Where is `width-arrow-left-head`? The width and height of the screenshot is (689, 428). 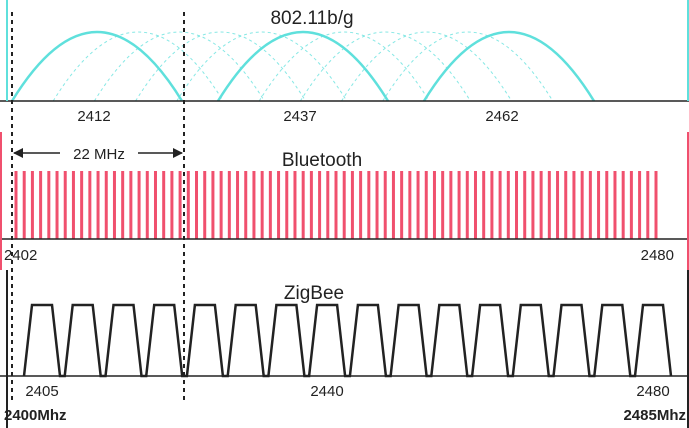 width-arrow-left-head is located at coordinates (18, 153).